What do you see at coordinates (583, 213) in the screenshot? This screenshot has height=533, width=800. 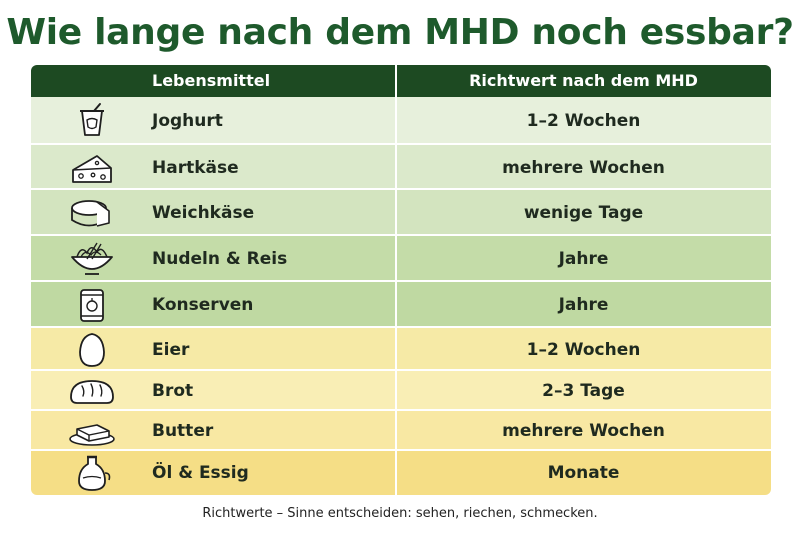 I see `guideline-value: wenige Tage` at bounding box center [583, 213].